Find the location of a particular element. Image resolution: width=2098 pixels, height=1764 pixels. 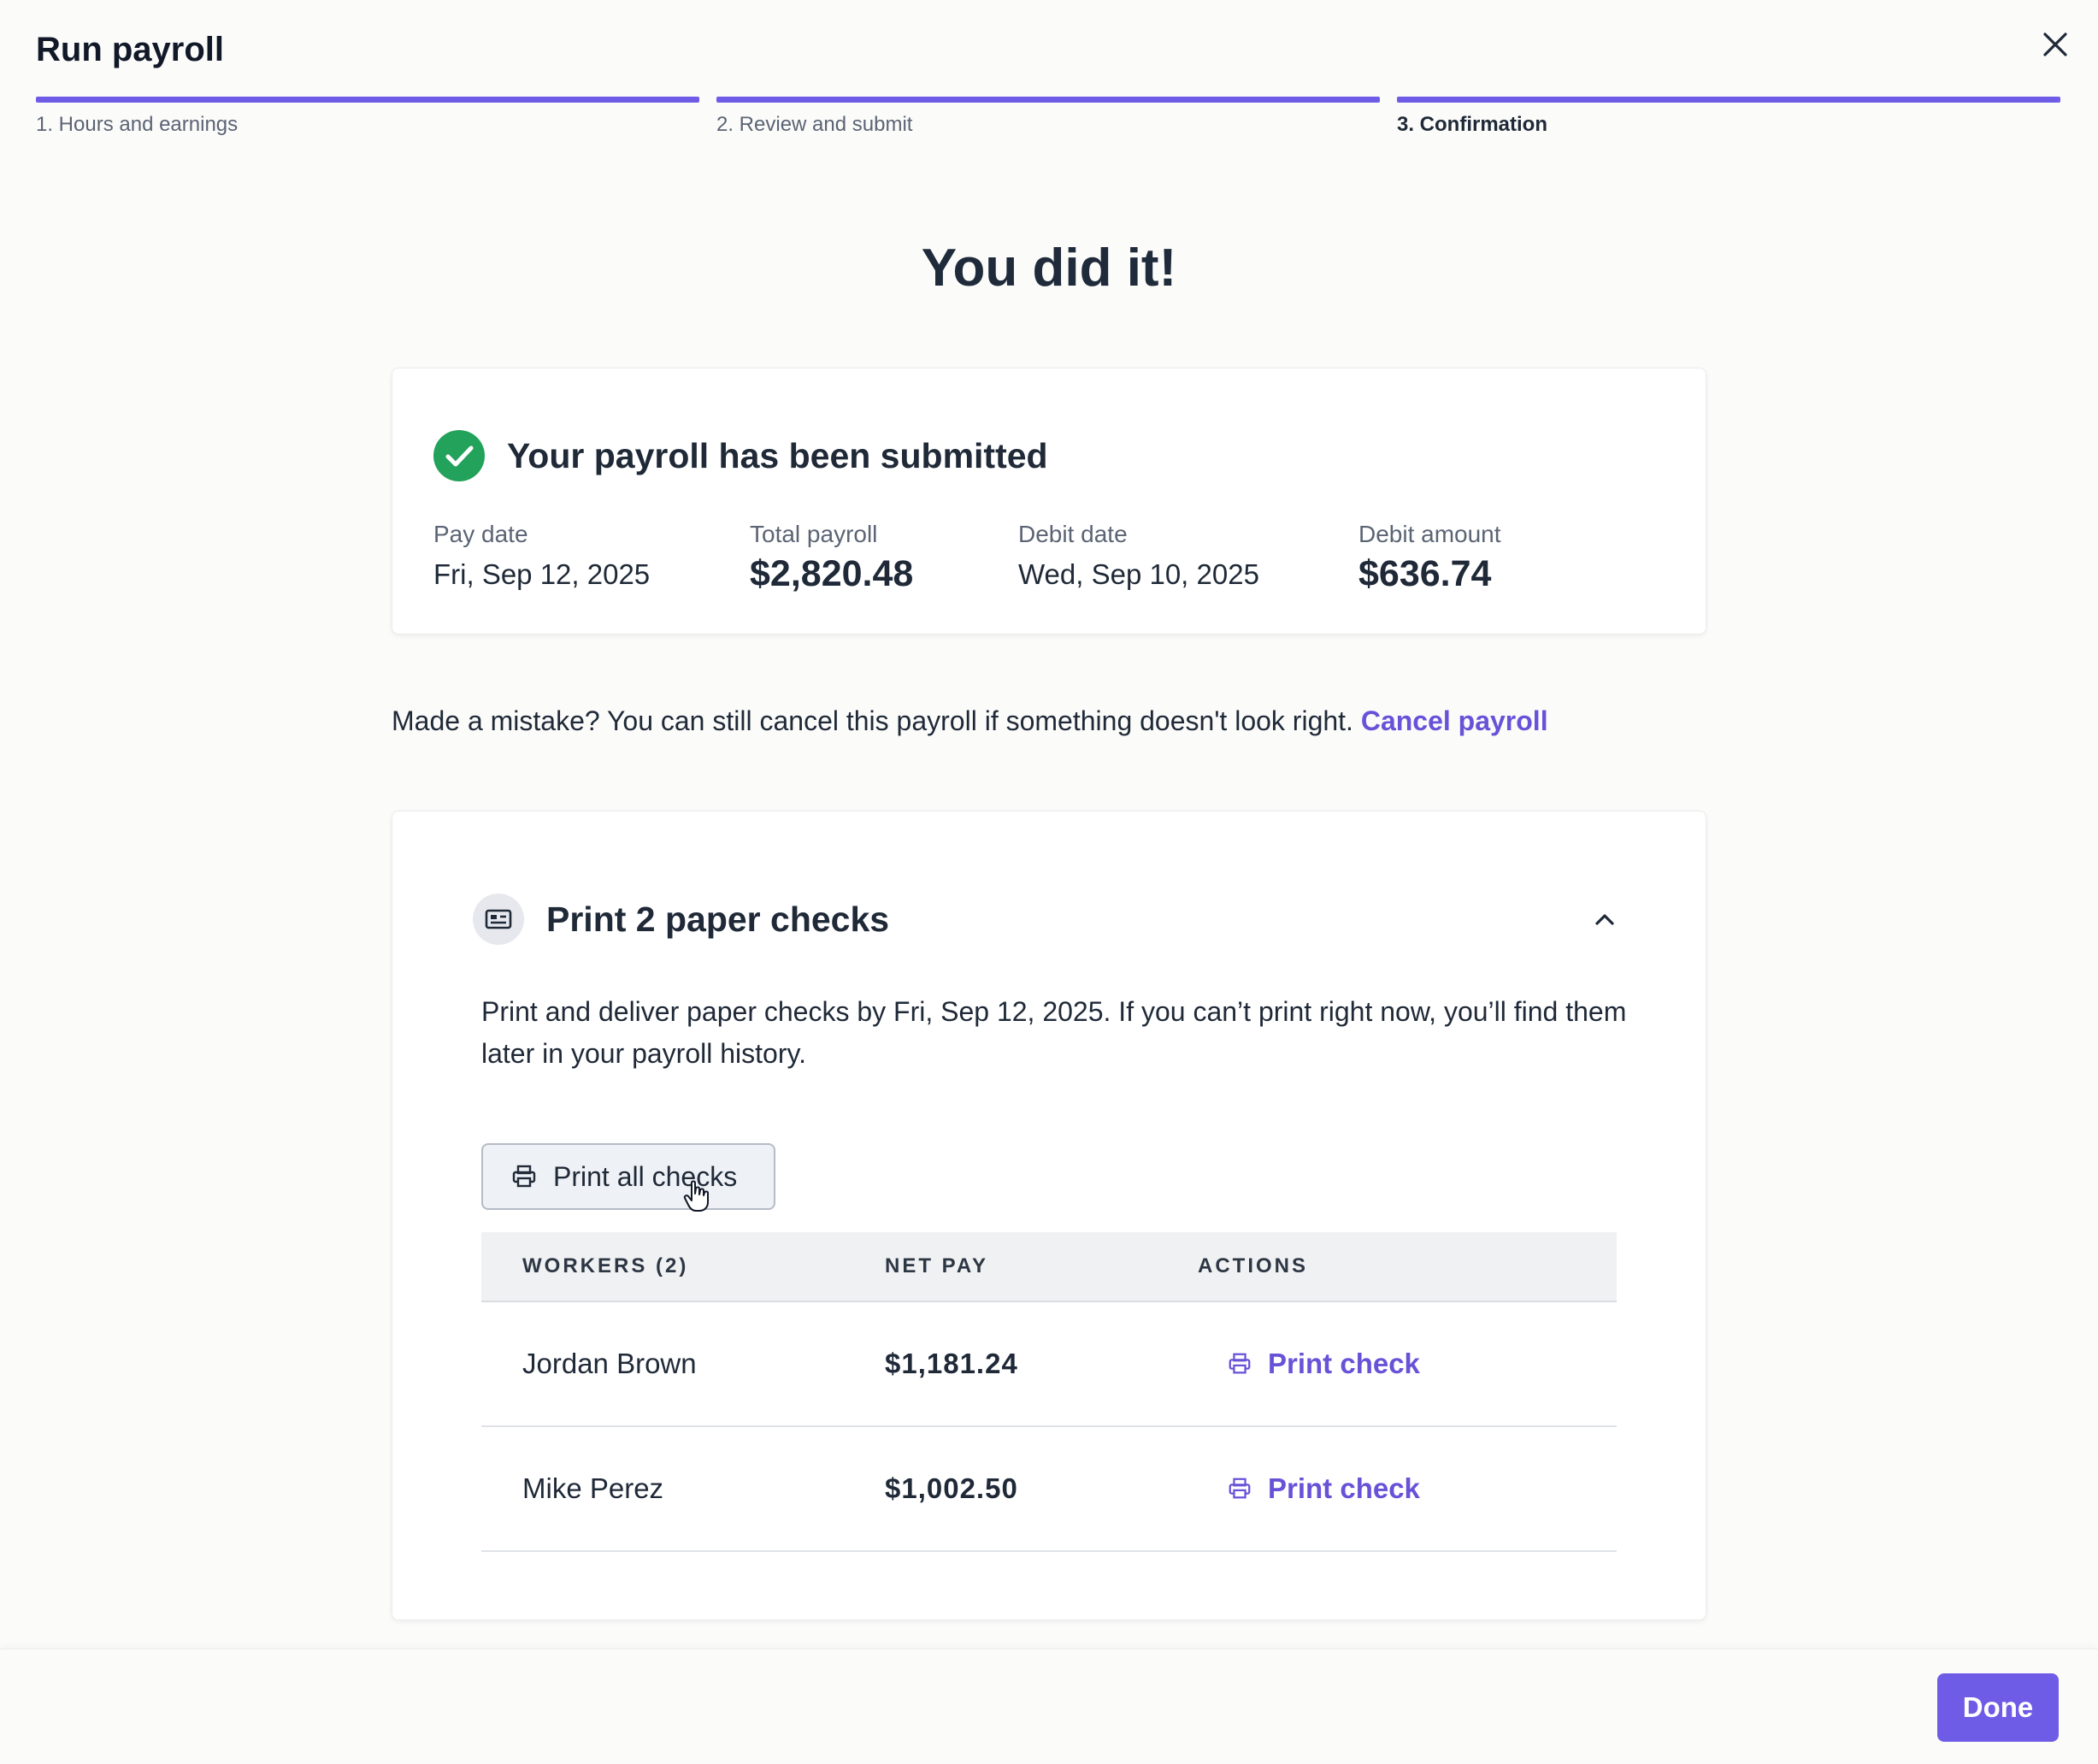

page-title: Run payroll is located at coordinates (130, 49).